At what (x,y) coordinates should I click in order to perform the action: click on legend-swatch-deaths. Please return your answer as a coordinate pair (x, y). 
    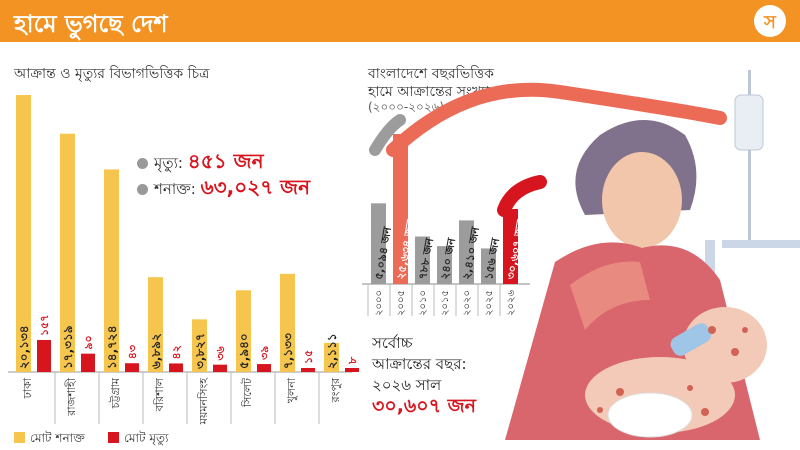
    Looking at the image, I should click on (113, 437).